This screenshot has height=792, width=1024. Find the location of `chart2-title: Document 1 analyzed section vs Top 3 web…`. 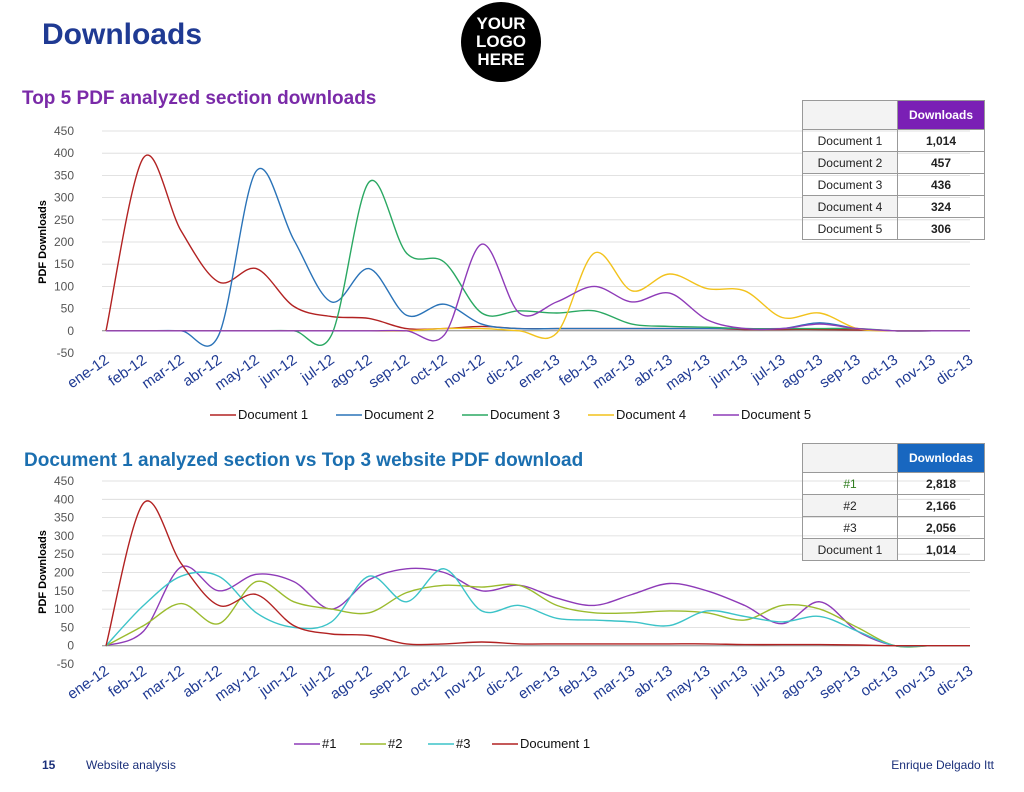

chart2-title: Document 1 analyzed section vs Top 3 web… is located at coordinates (304, 460).